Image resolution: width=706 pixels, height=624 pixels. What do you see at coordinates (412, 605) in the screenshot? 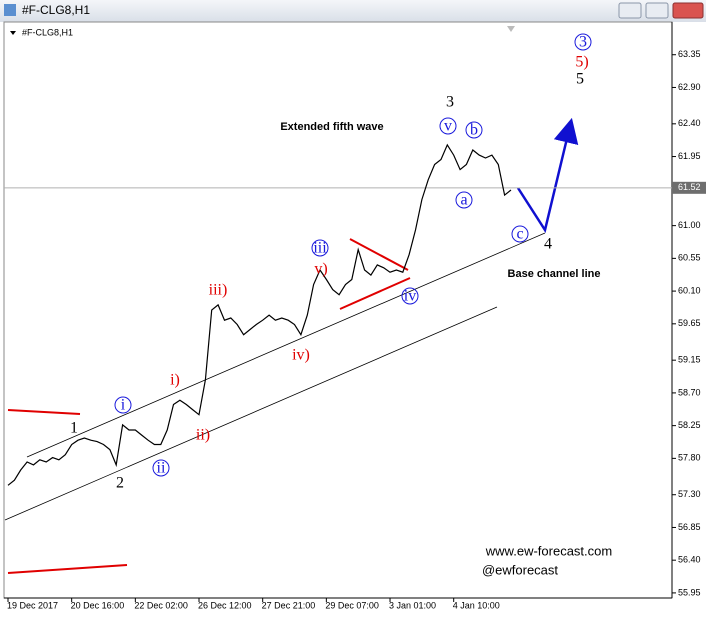
I see `x-tick-label: 3 Jan 01:00` at bounding box center [412, 605].